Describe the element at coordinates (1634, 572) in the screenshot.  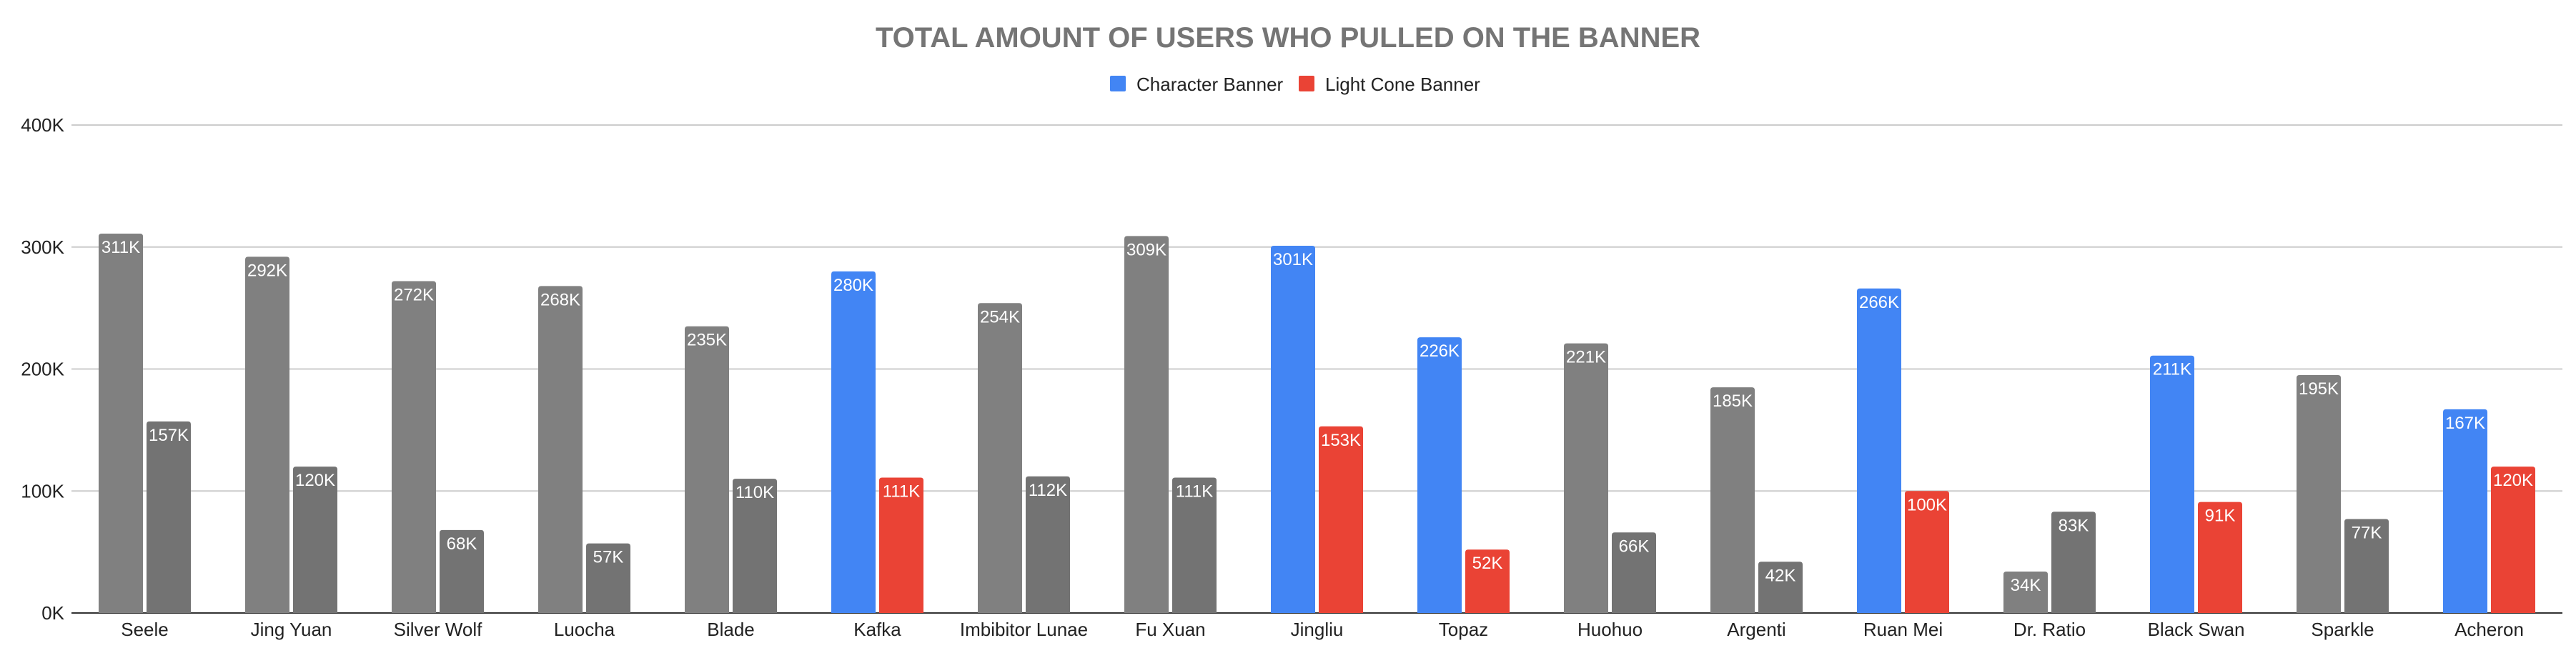
I see `bar-light-cone-banner-huohuo` at that location.